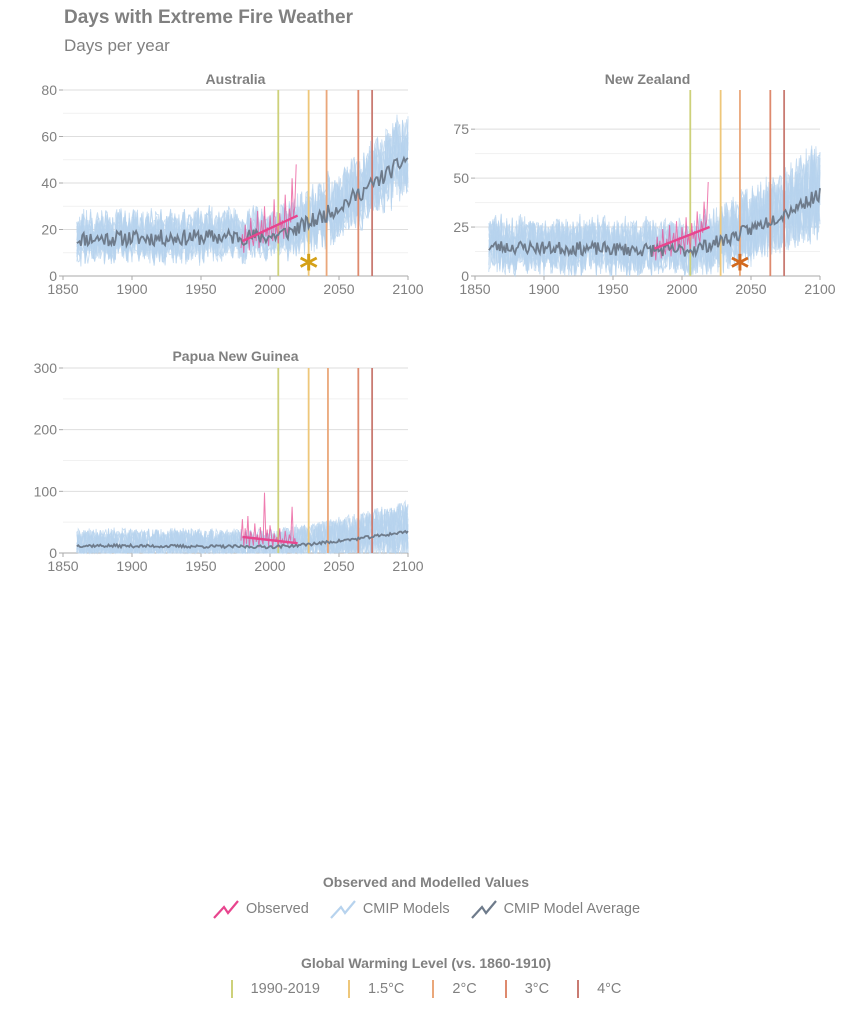  What do you see at coordinates (572, 909) in the screenshot?
I see `legend-label-average: CMIP Model Average` at bounding box center [572, 909].